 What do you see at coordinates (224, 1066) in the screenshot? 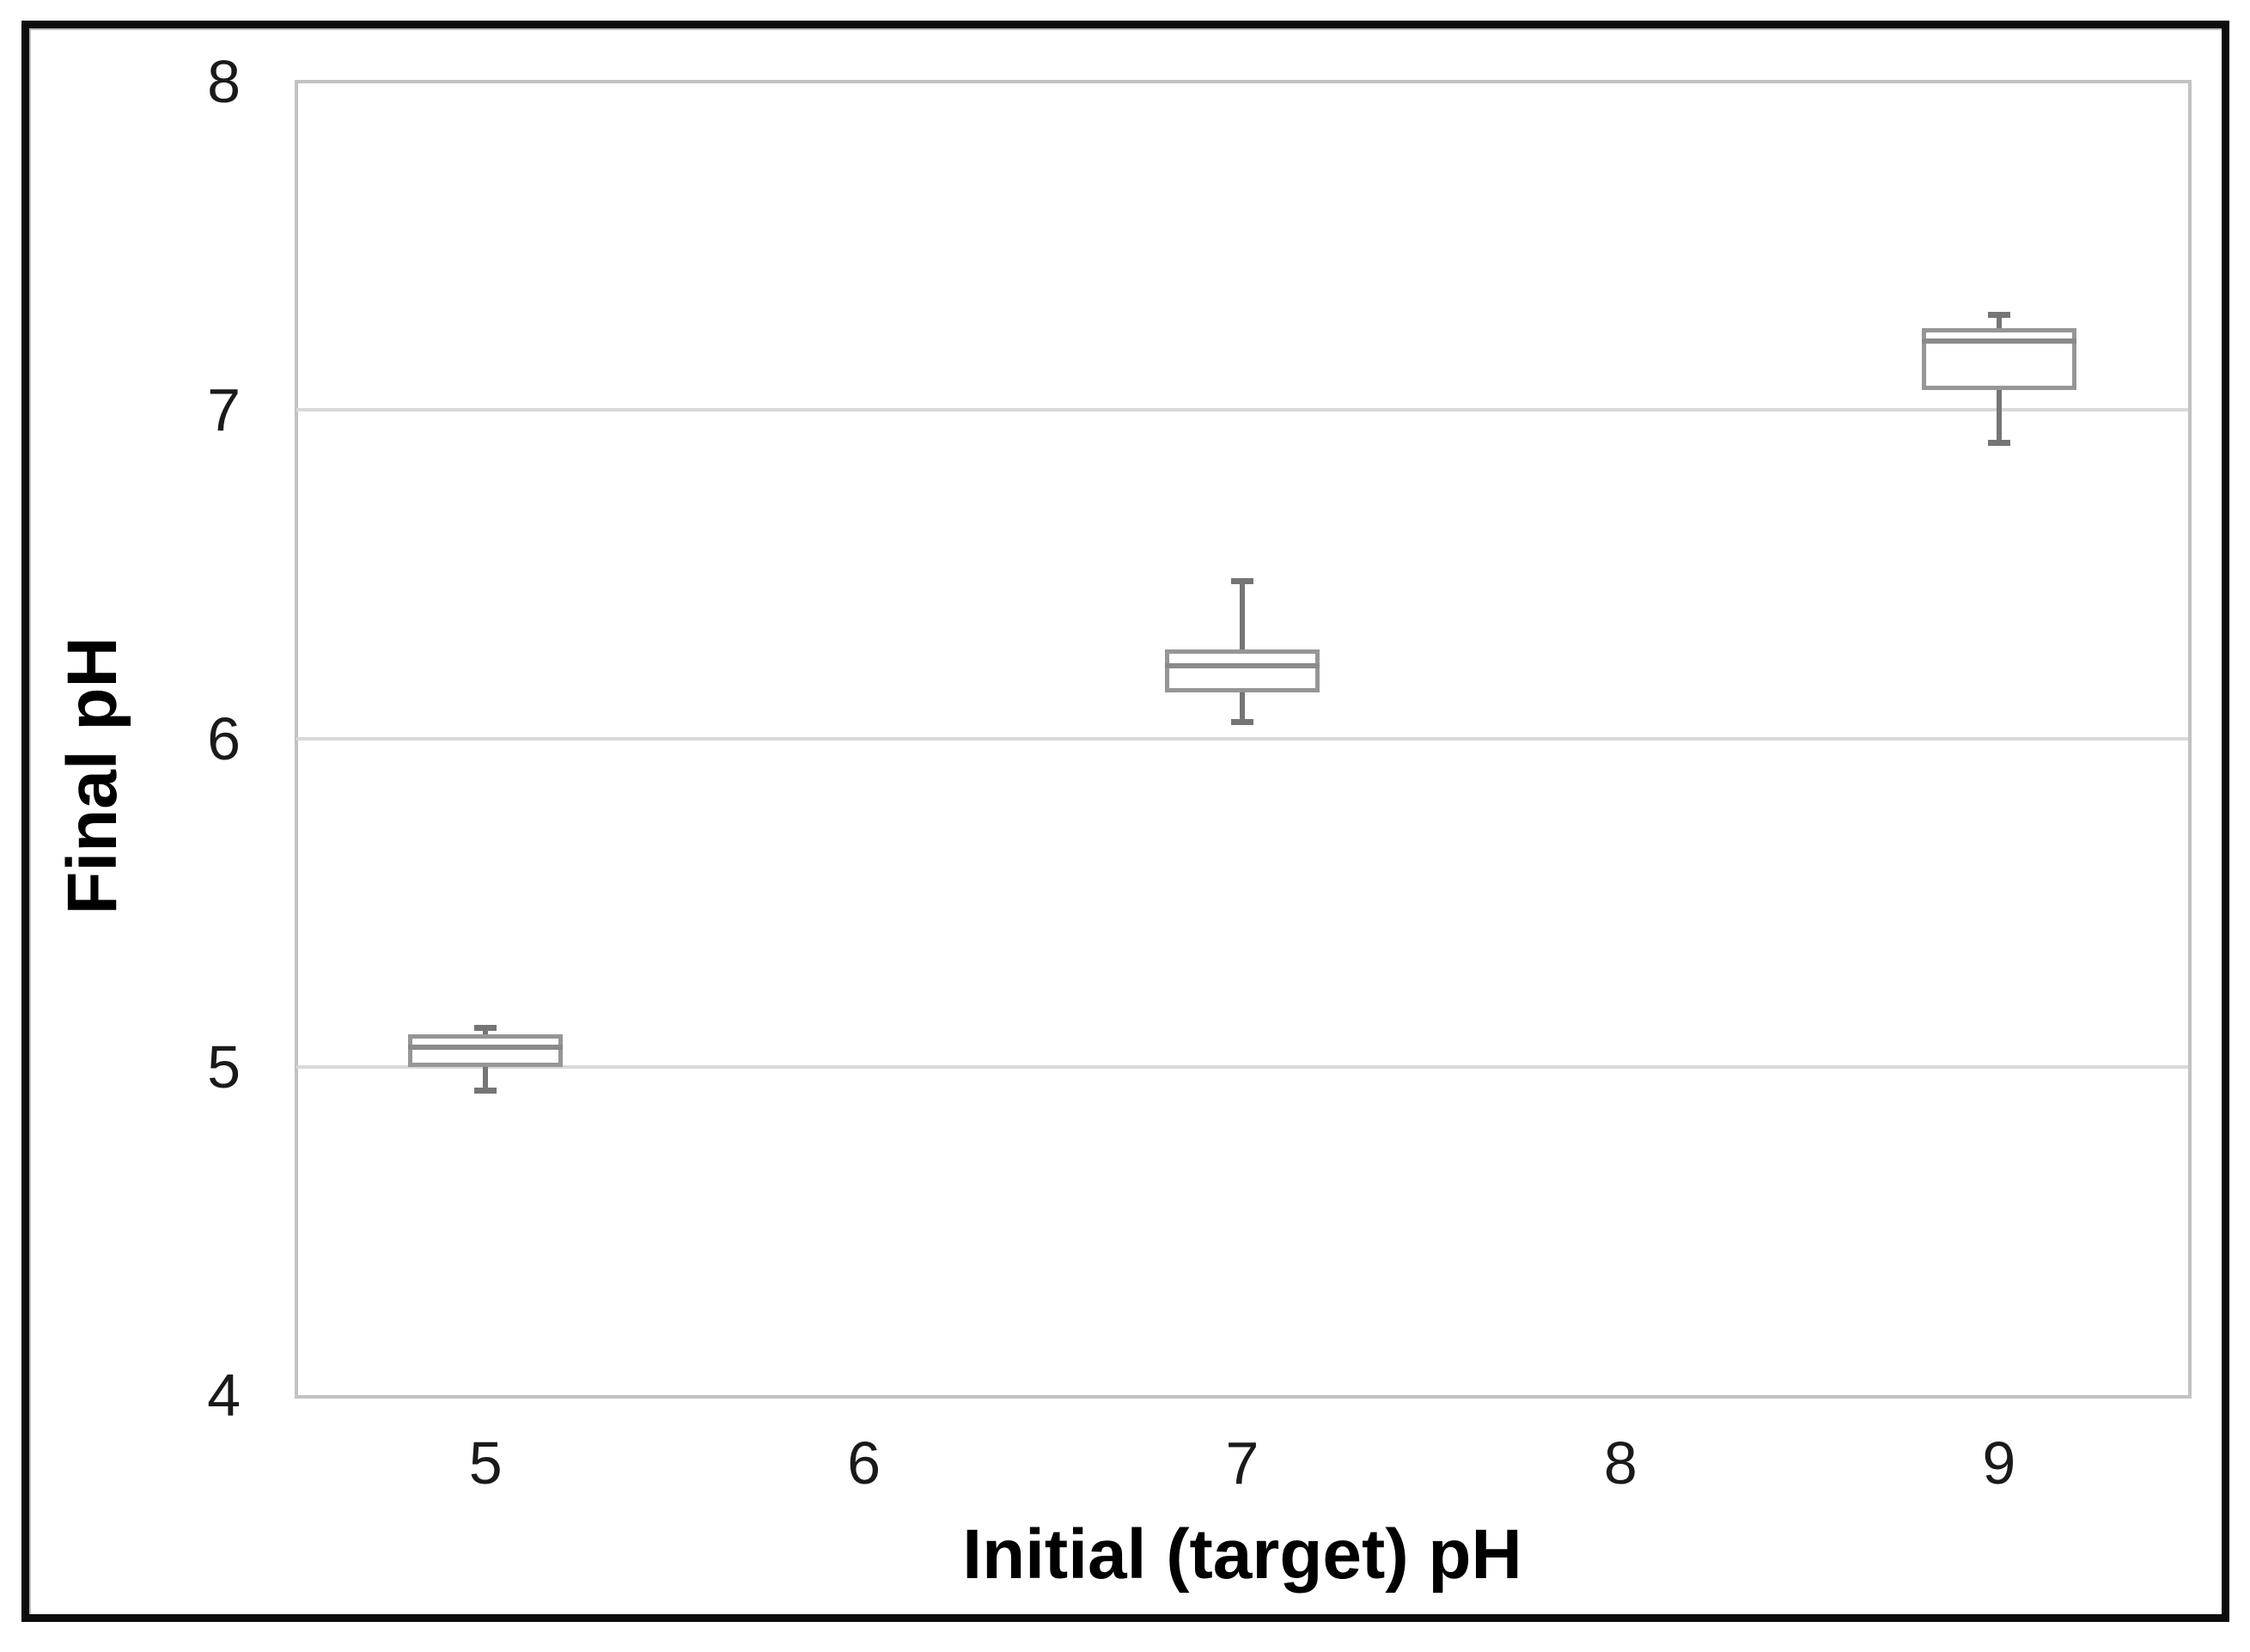
I see `y-tick-label-5: 5` at bounding box center [224, 1066].